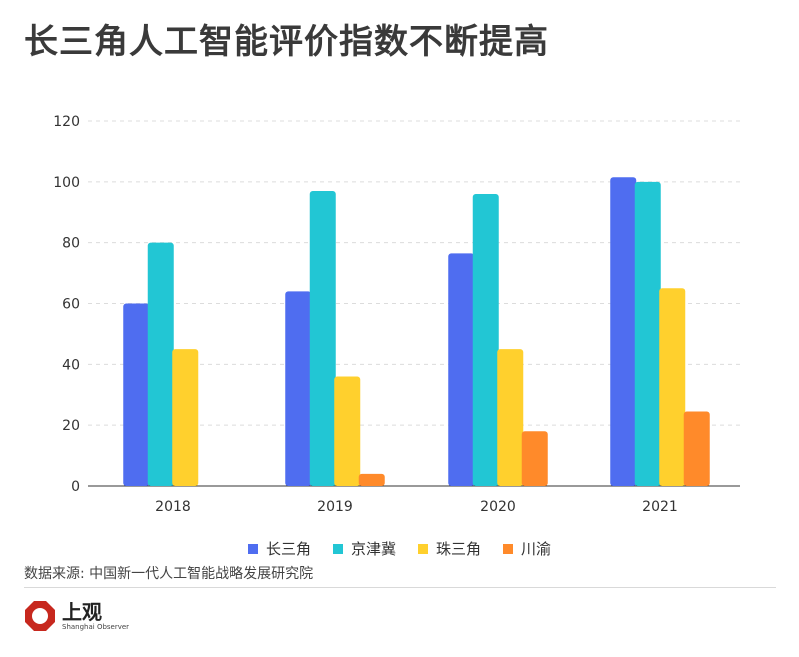 This screenshot has height=657, width=799. Describe the element at coordinates (660, 507) in the screenshot. I see `x-tick-label: 2021` at that location.